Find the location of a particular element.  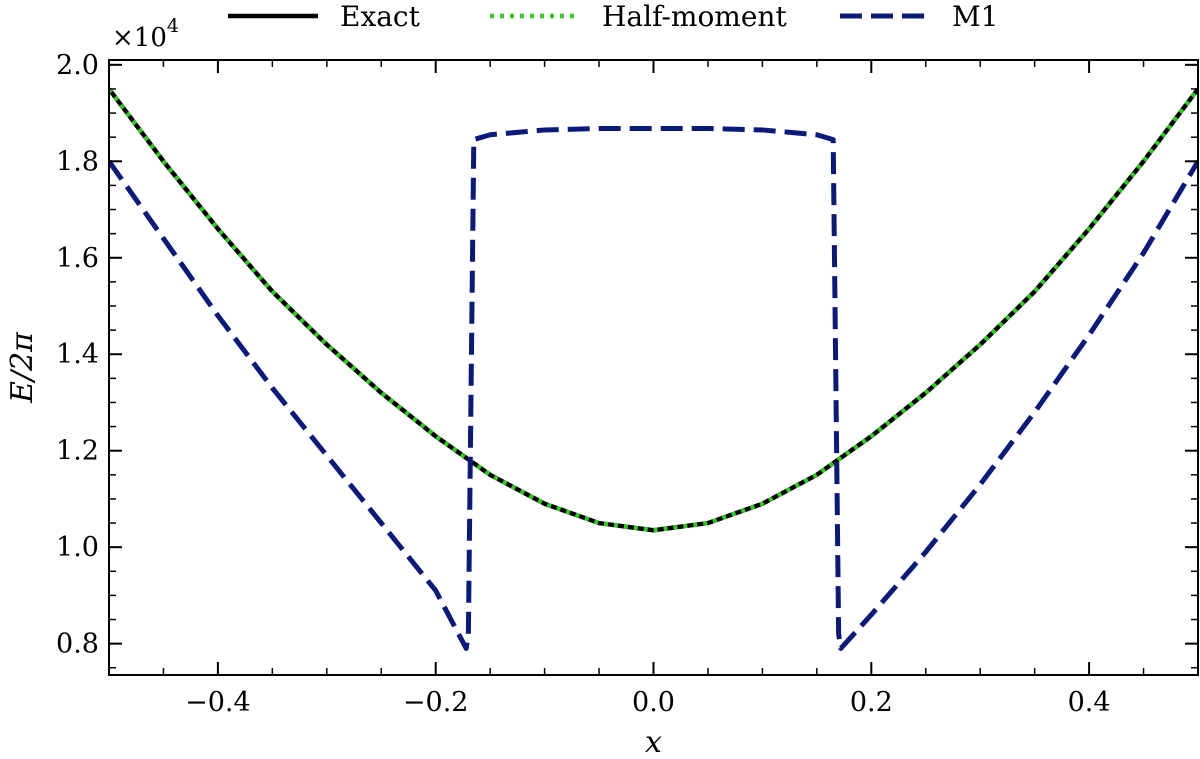

y-tick-label: 1.8 is located at coordinates (77, 161).